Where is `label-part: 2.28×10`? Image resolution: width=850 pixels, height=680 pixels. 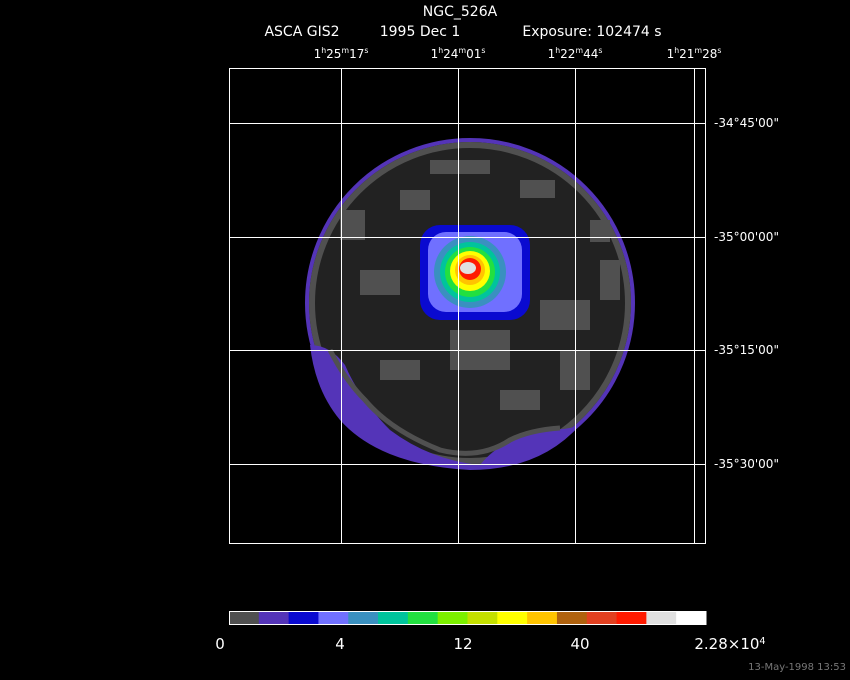
label-part: 2.28×10 is located at coordinates (726, 644).